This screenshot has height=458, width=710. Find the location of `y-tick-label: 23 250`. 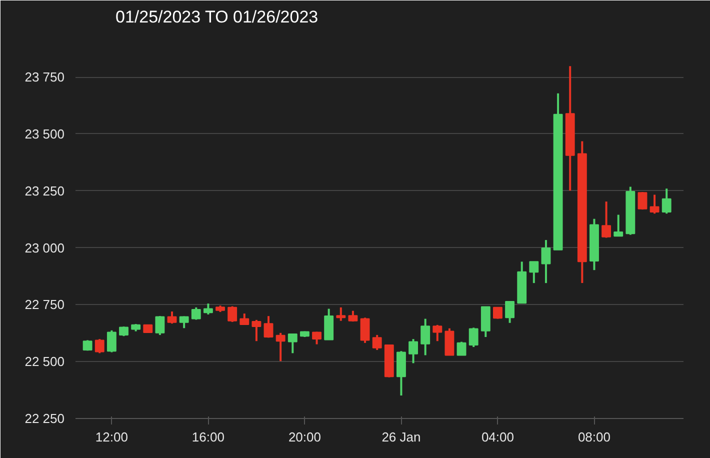

y-tick-label: 23 250 is located at coordinates (44, 190).